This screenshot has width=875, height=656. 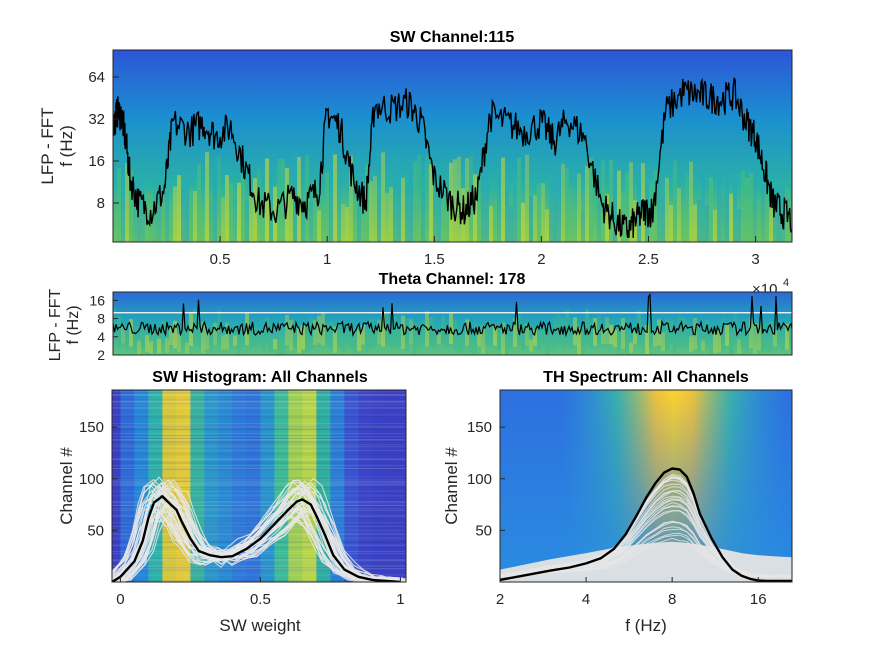 I want to click on th-spectrum-y-tick-label: 150, so click(x=479, y=427).